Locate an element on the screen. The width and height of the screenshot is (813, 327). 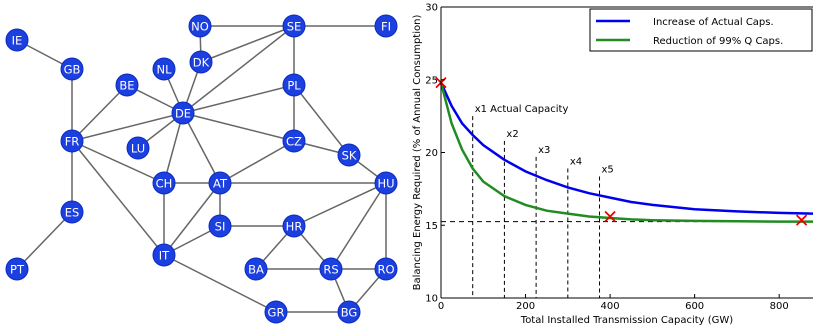
node-ie: IE is located at coordinates (17, 40).